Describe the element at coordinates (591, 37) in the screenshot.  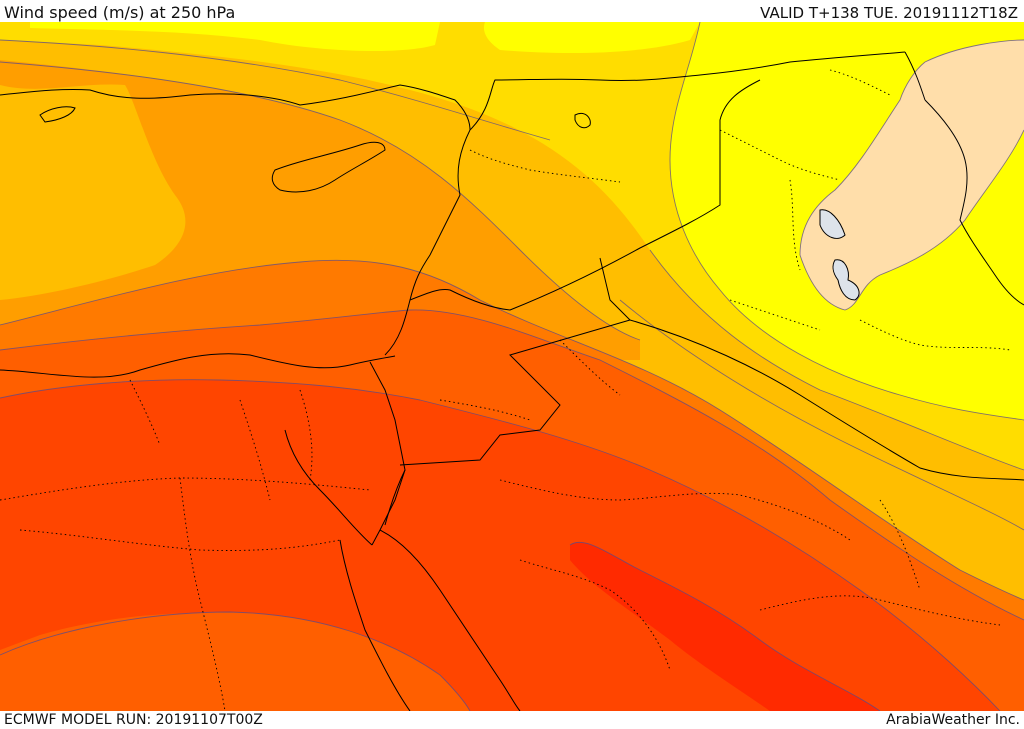
I see `band-yellow-north2` at that location.